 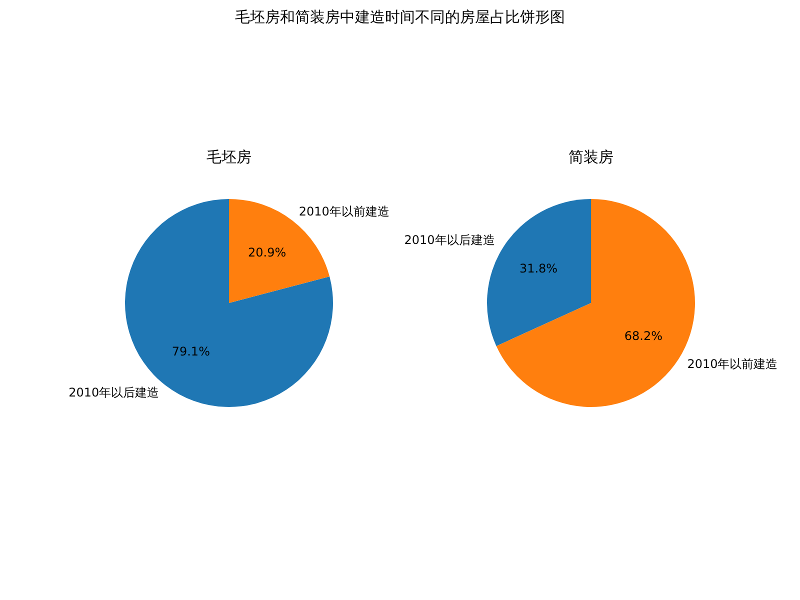 I want to click on data-label: 68.2%, so click(x=643, y=335).